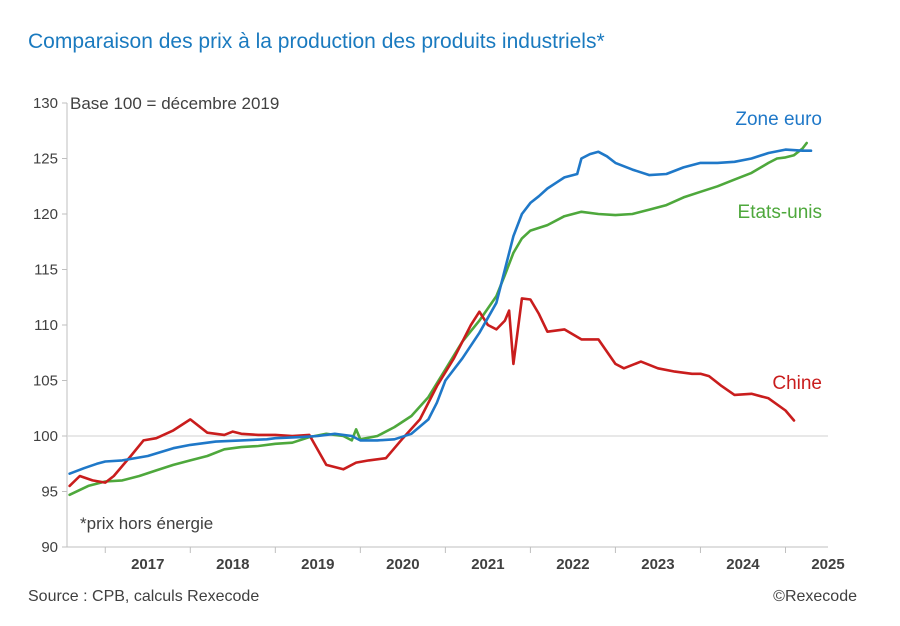 Image resolution: width=900 pixels, height=626 pixels. Describe the element at coordinates (45, 159) in the screenshot. I see `y-tick-label: 125` at that location.